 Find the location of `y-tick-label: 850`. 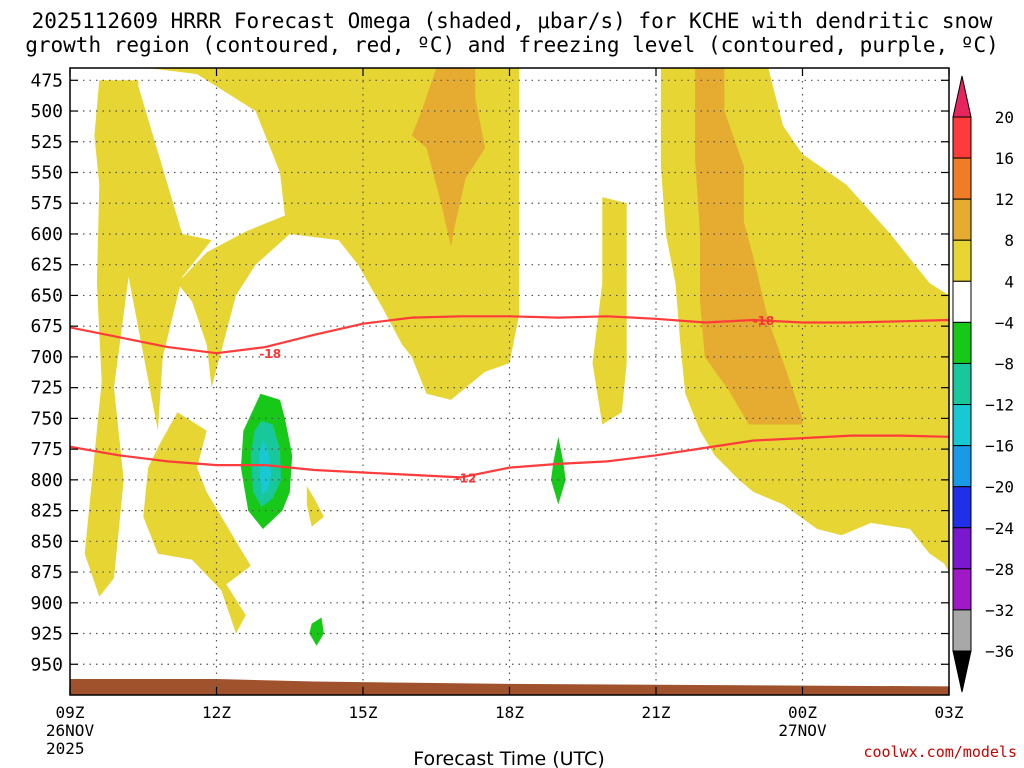

y-tick-label: 850 is located at coordinates (46, 541).